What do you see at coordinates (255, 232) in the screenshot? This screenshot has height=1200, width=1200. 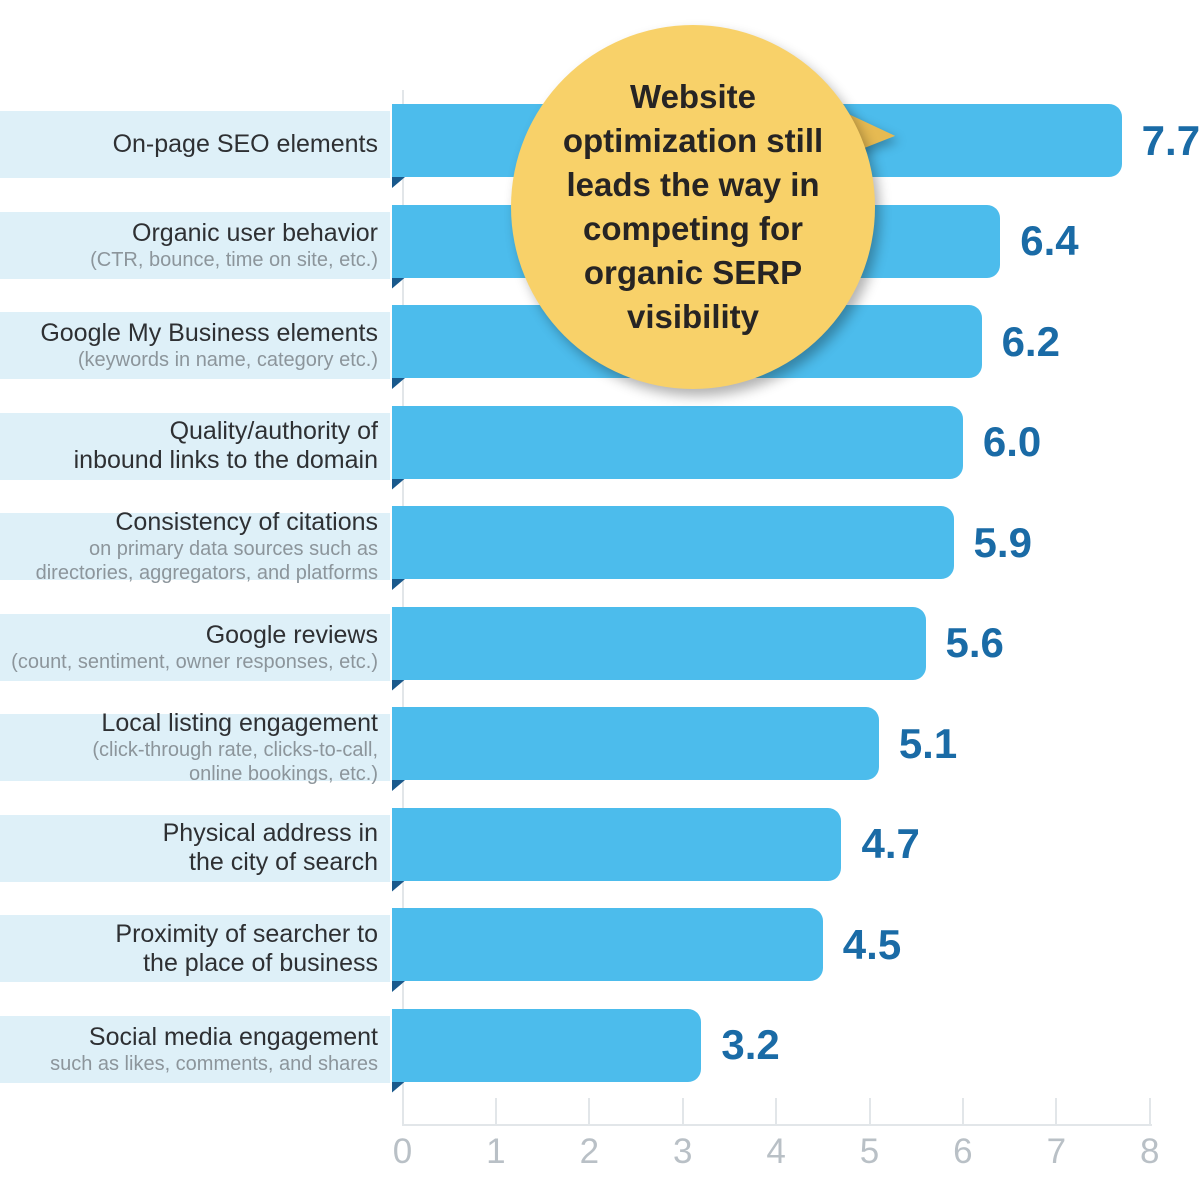 I see `category-label: Organic user behavior` at bounding box center [255, 232].